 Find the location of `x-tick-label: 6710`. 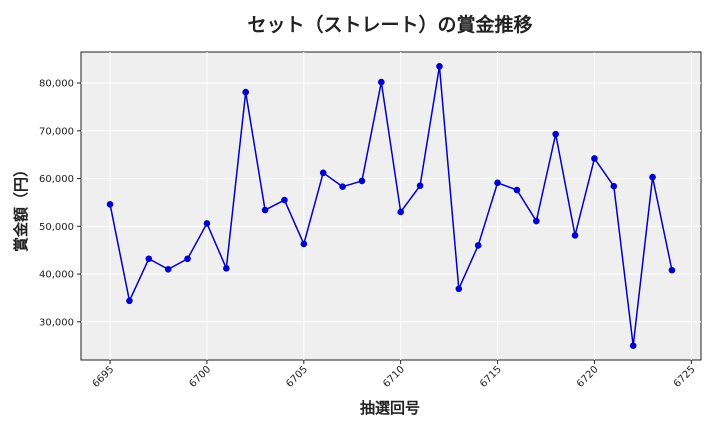

x-tick-label: 6710 is located at coordinates (394, 377).